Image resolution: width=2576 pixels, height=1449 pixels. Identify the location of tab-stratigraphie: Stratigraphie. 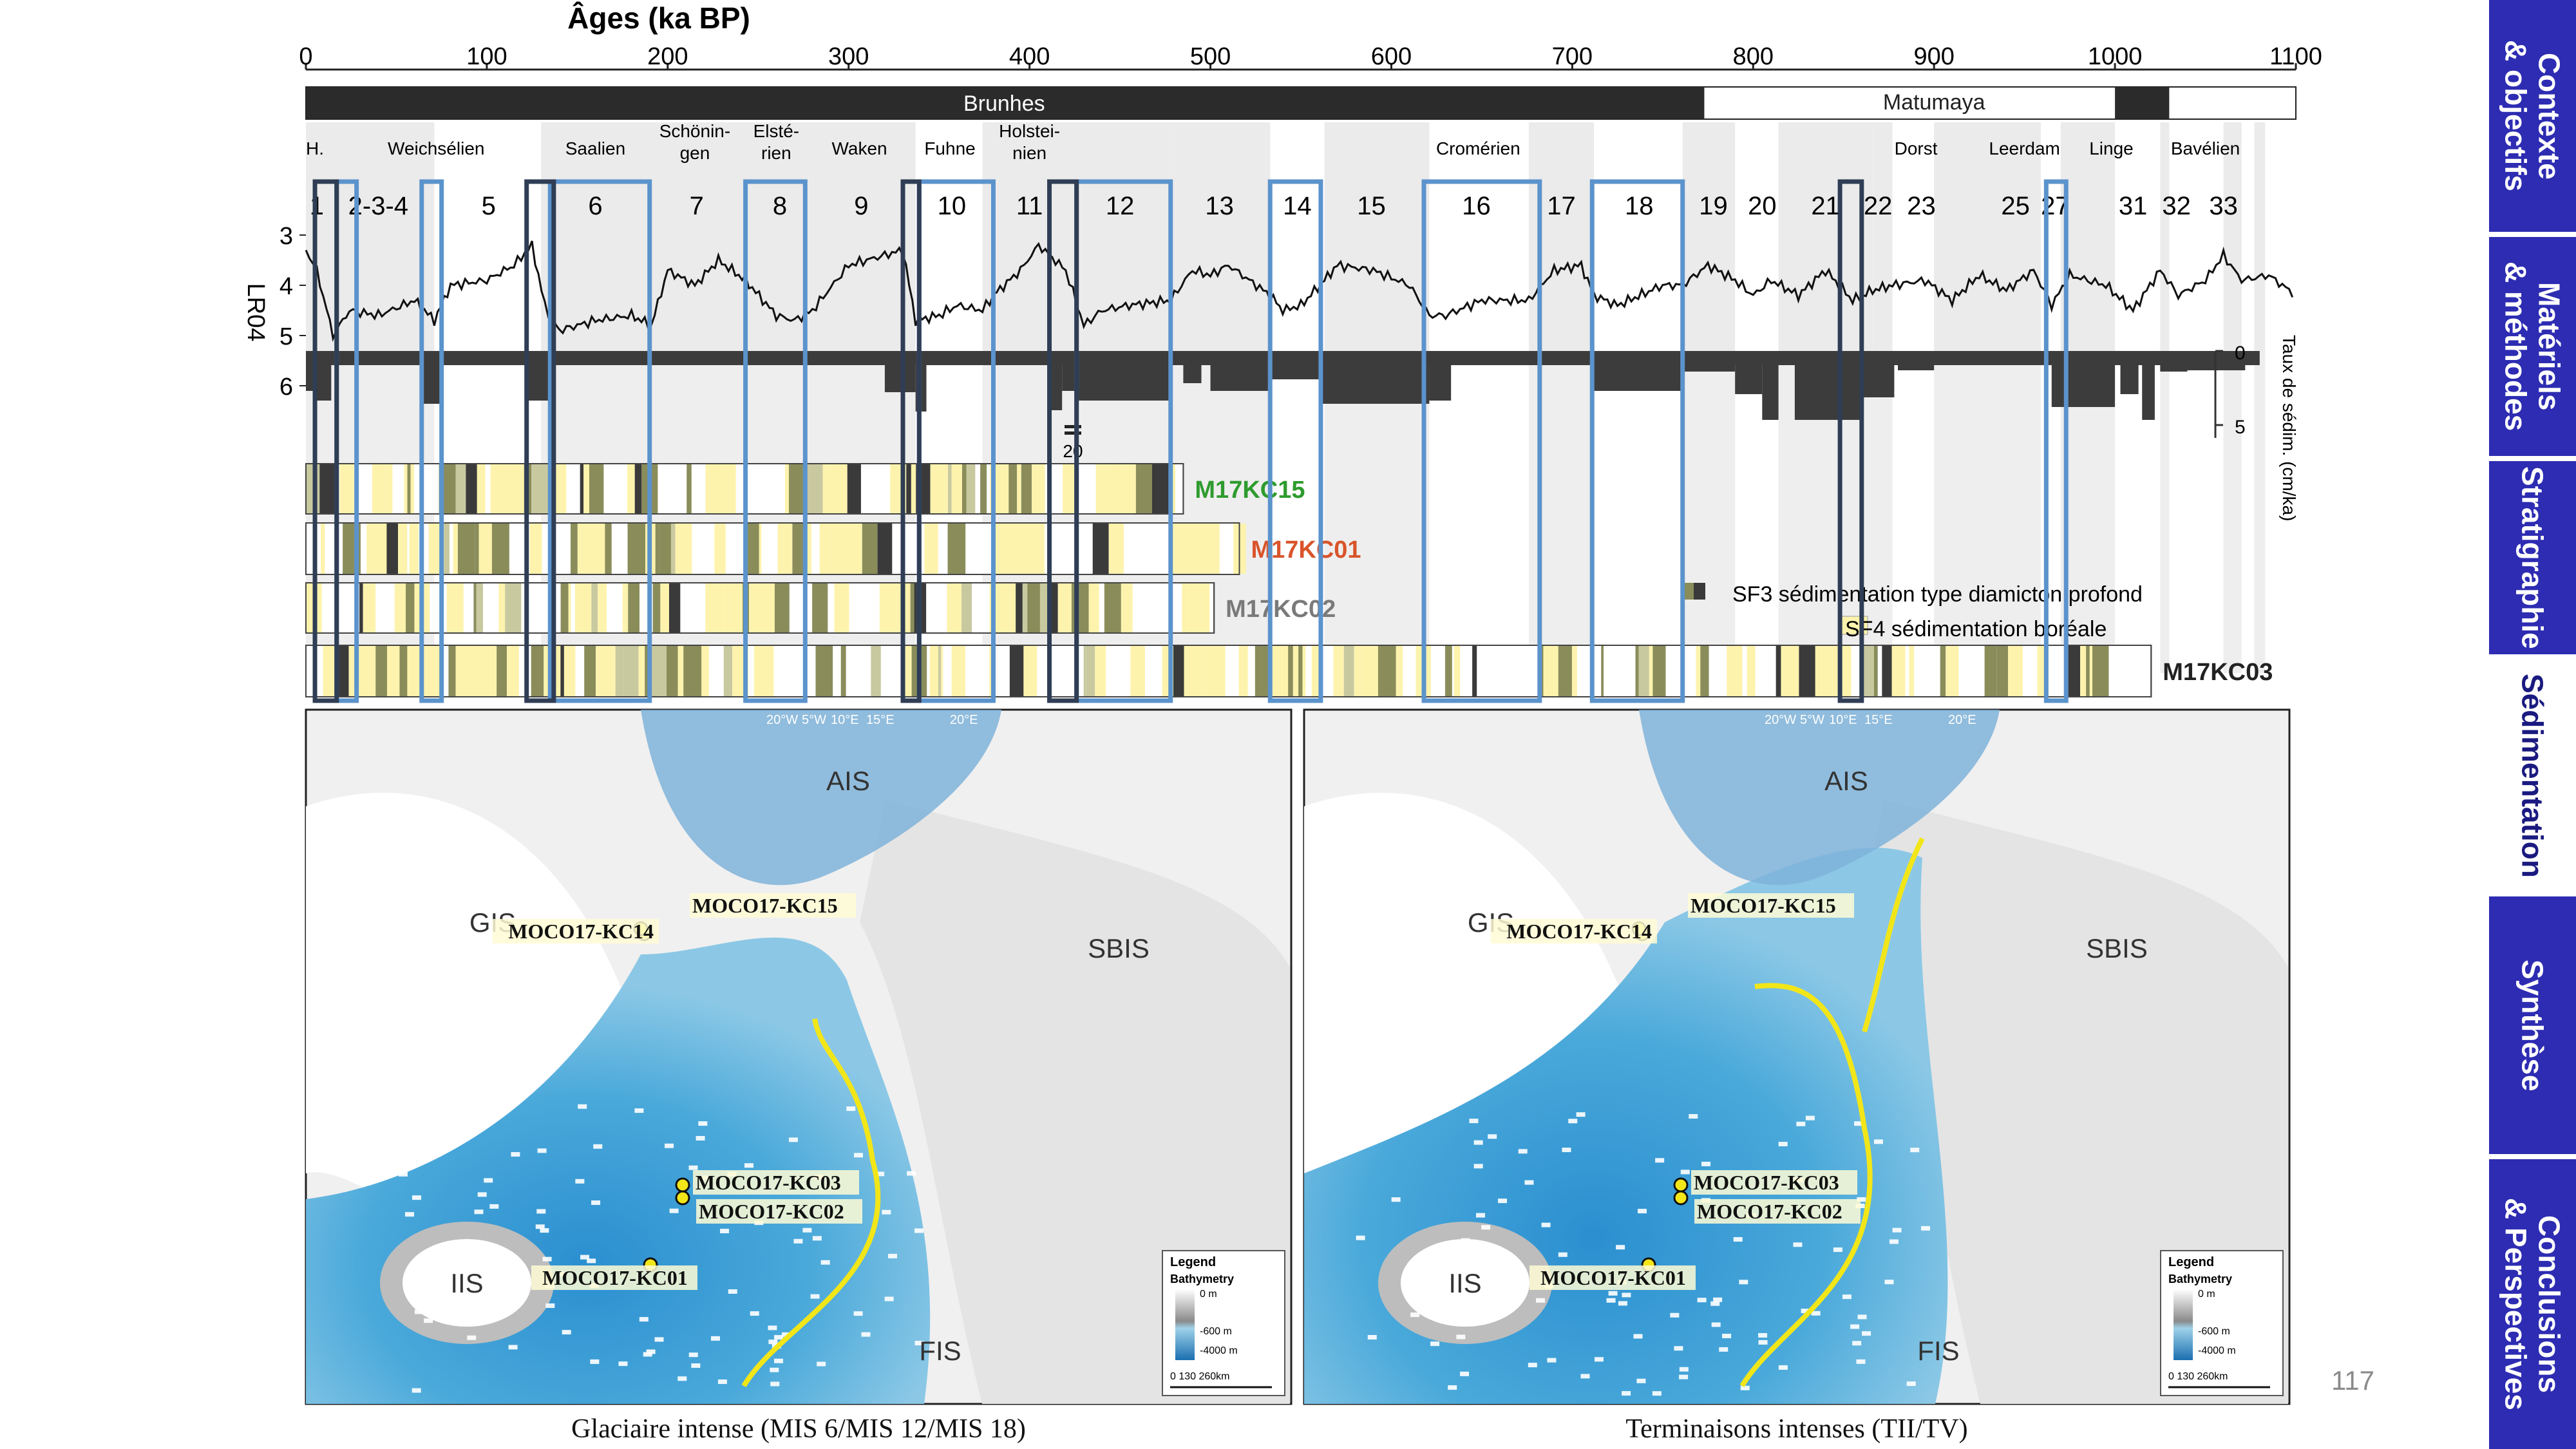
(2532, 557).